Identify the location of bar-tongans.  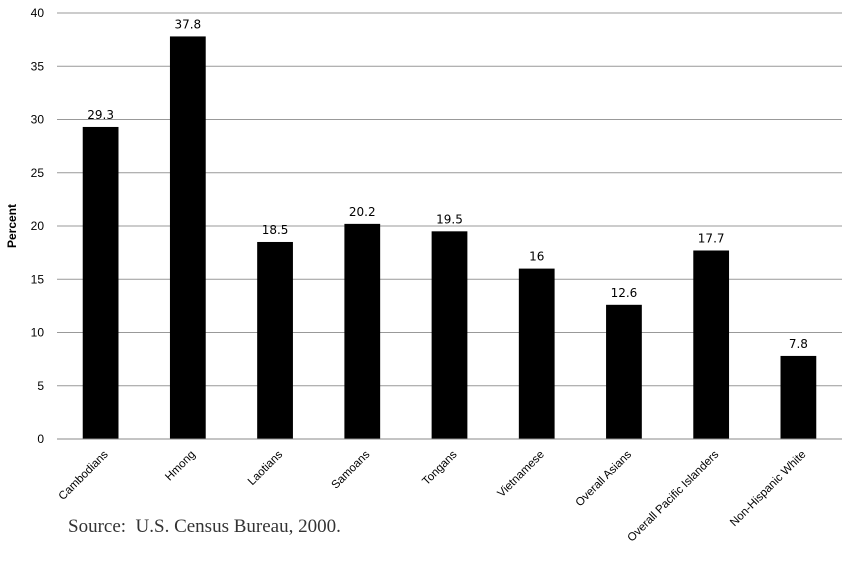
(449, 335).